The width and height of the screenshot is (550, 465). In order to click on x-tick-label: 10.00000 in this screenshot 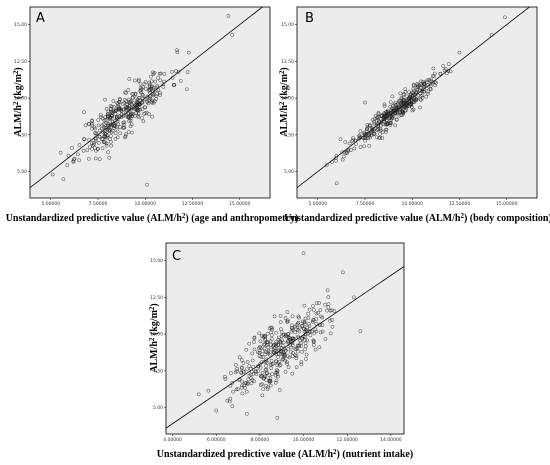, I will do `click(304, 440)`.